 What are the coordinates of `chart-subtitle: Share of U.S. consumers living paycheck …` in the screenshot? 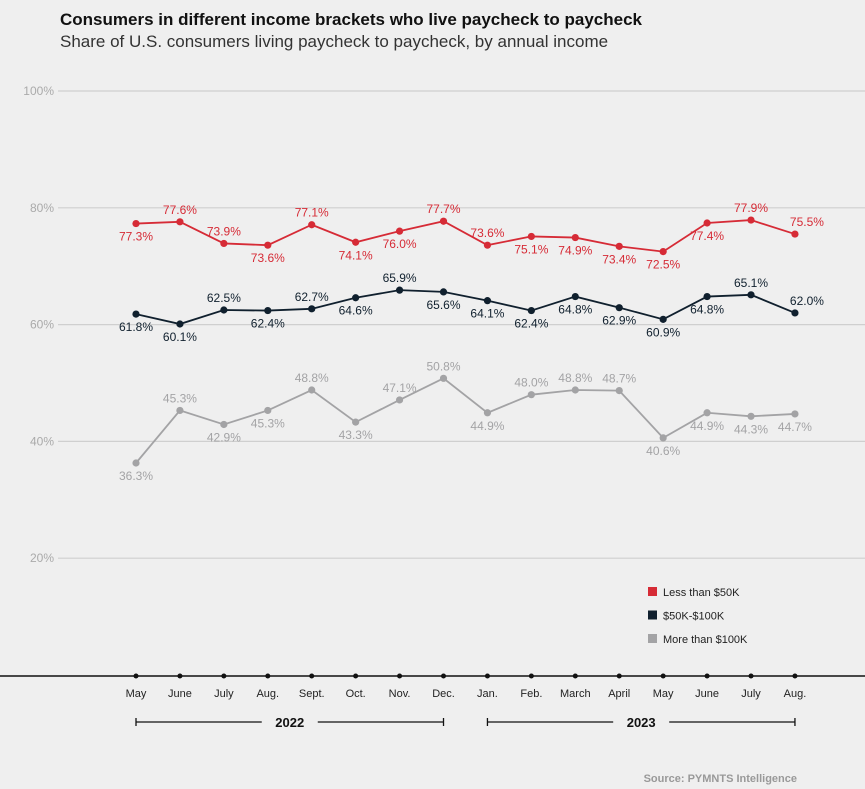 It's located at (334, 41).